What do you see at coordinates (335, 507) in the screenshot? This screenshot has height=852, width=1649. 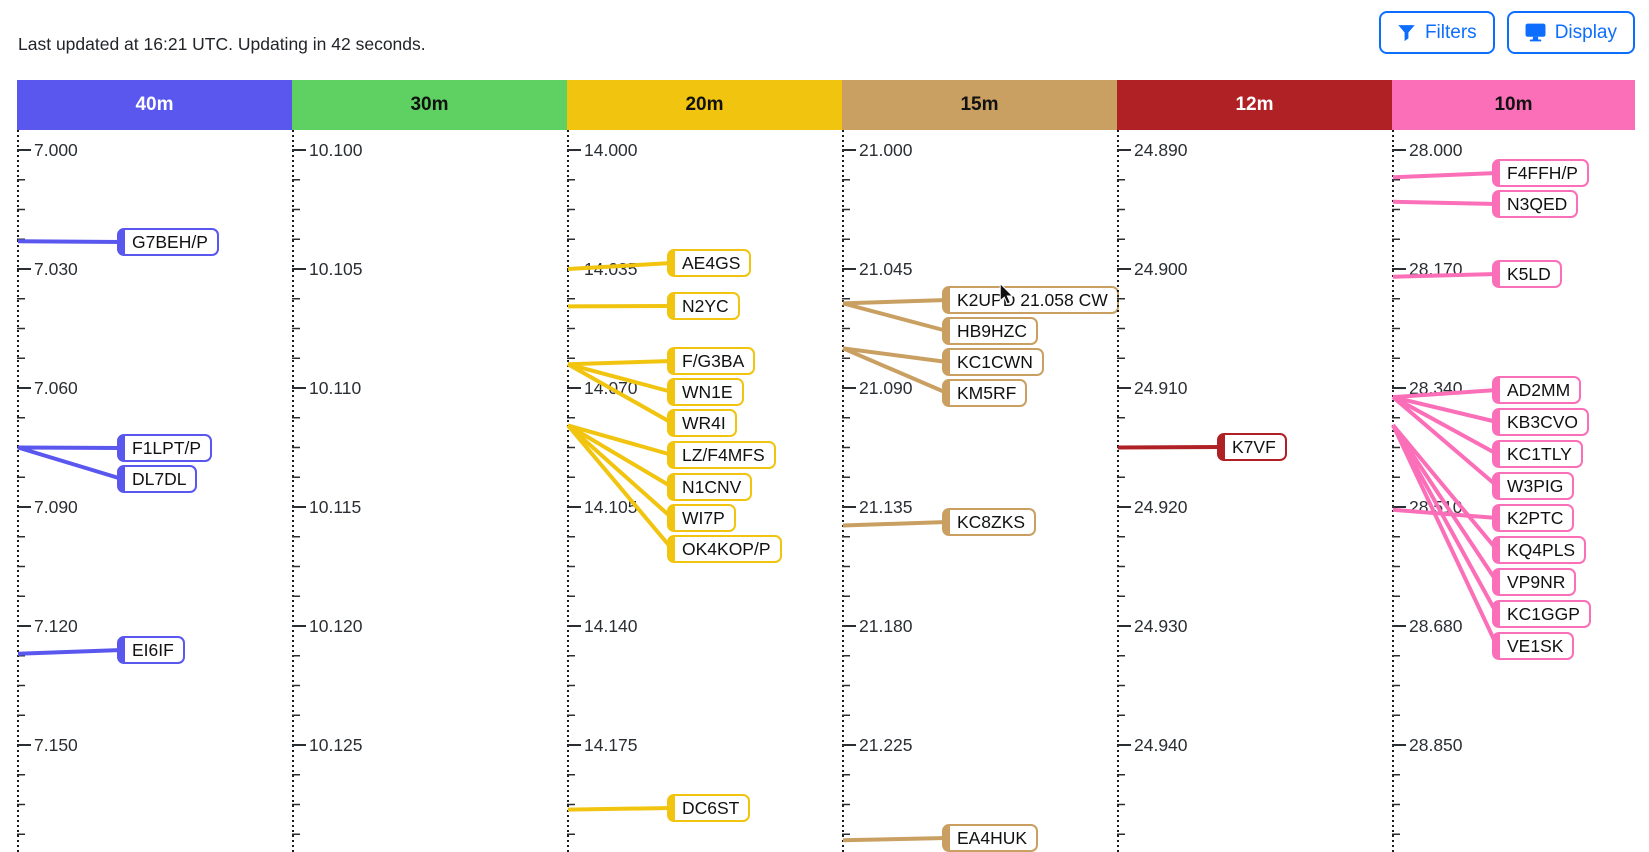 I see `freq-tick-label: 10.115` at bounding box center [335, 507].